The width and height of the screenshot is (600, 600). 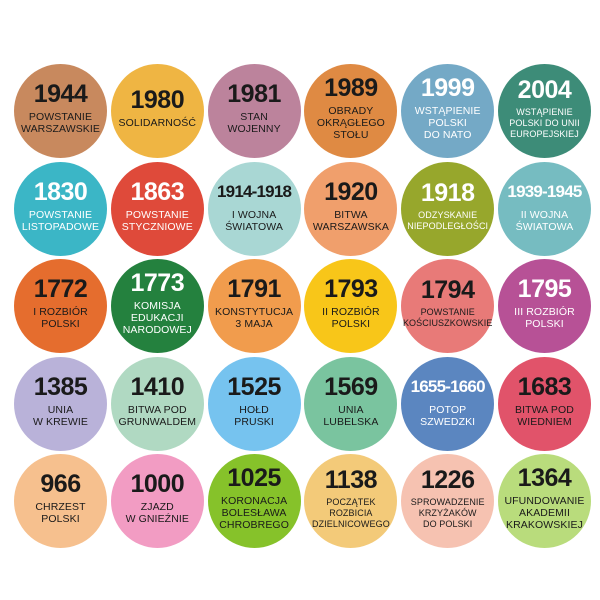 I want to click on event-circle: 1863 Powstanie styczniowe, so click(x=157, y=208).